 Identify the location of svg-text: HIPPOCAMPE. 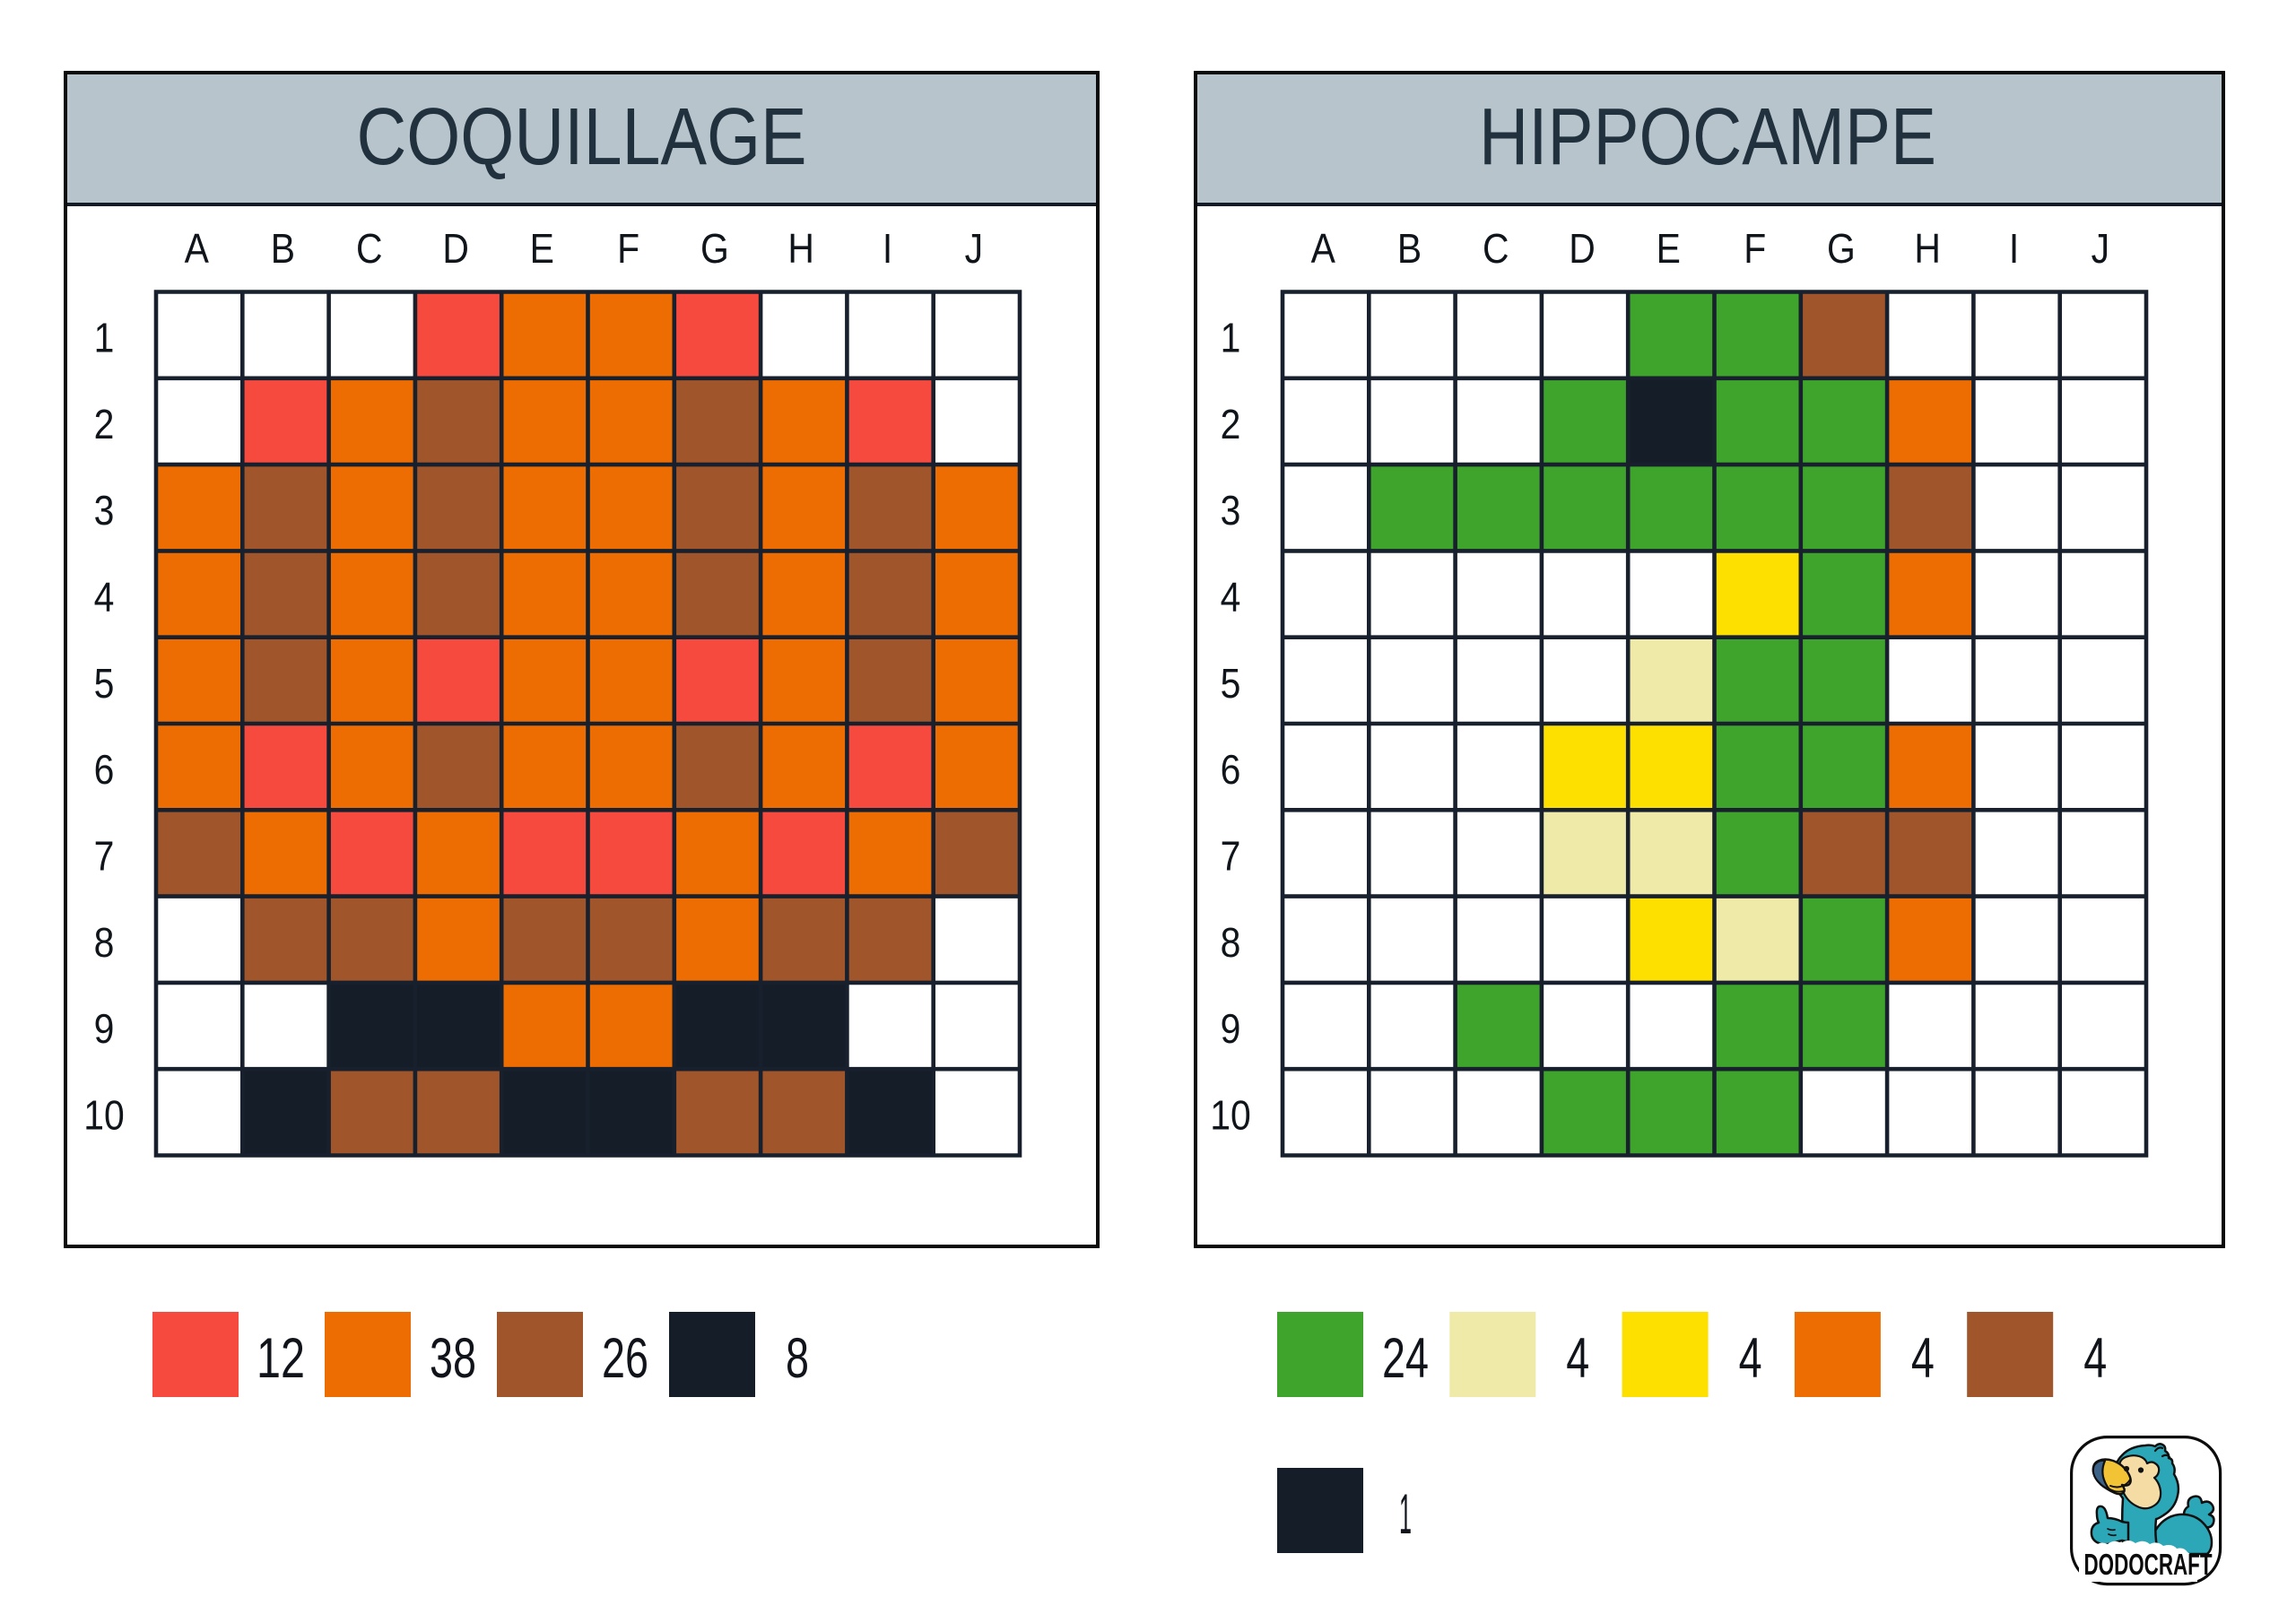
(1707, 137).